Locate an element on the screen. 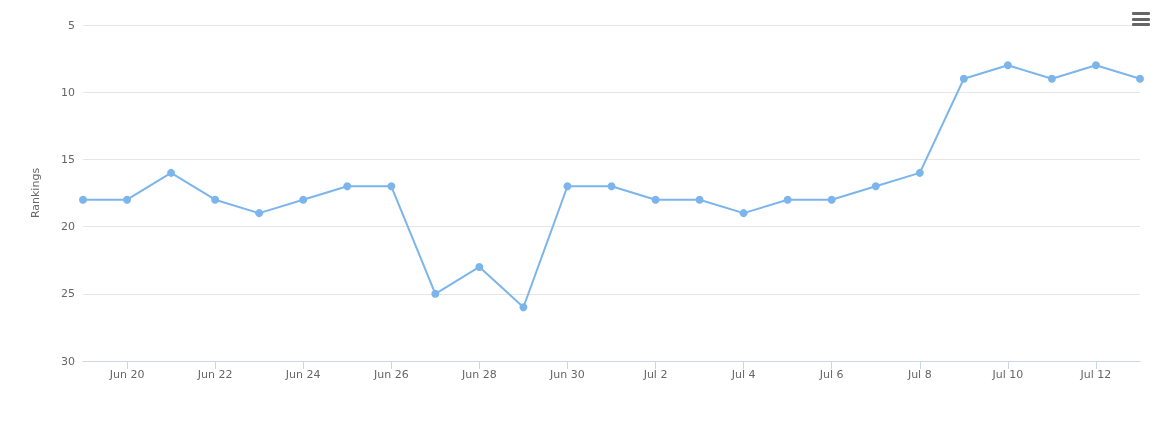 The image size is (1168, 430). x-tick-label: Jun 28 is located at coordinates (479, 374).